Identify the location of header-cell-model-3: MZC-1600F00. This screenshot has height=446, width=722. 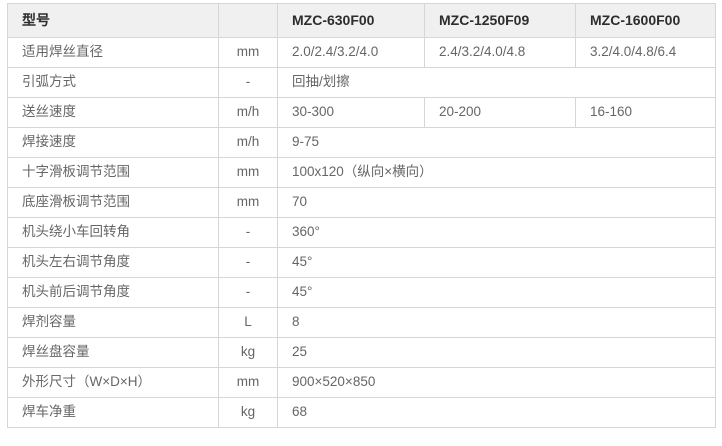
(645, 20).